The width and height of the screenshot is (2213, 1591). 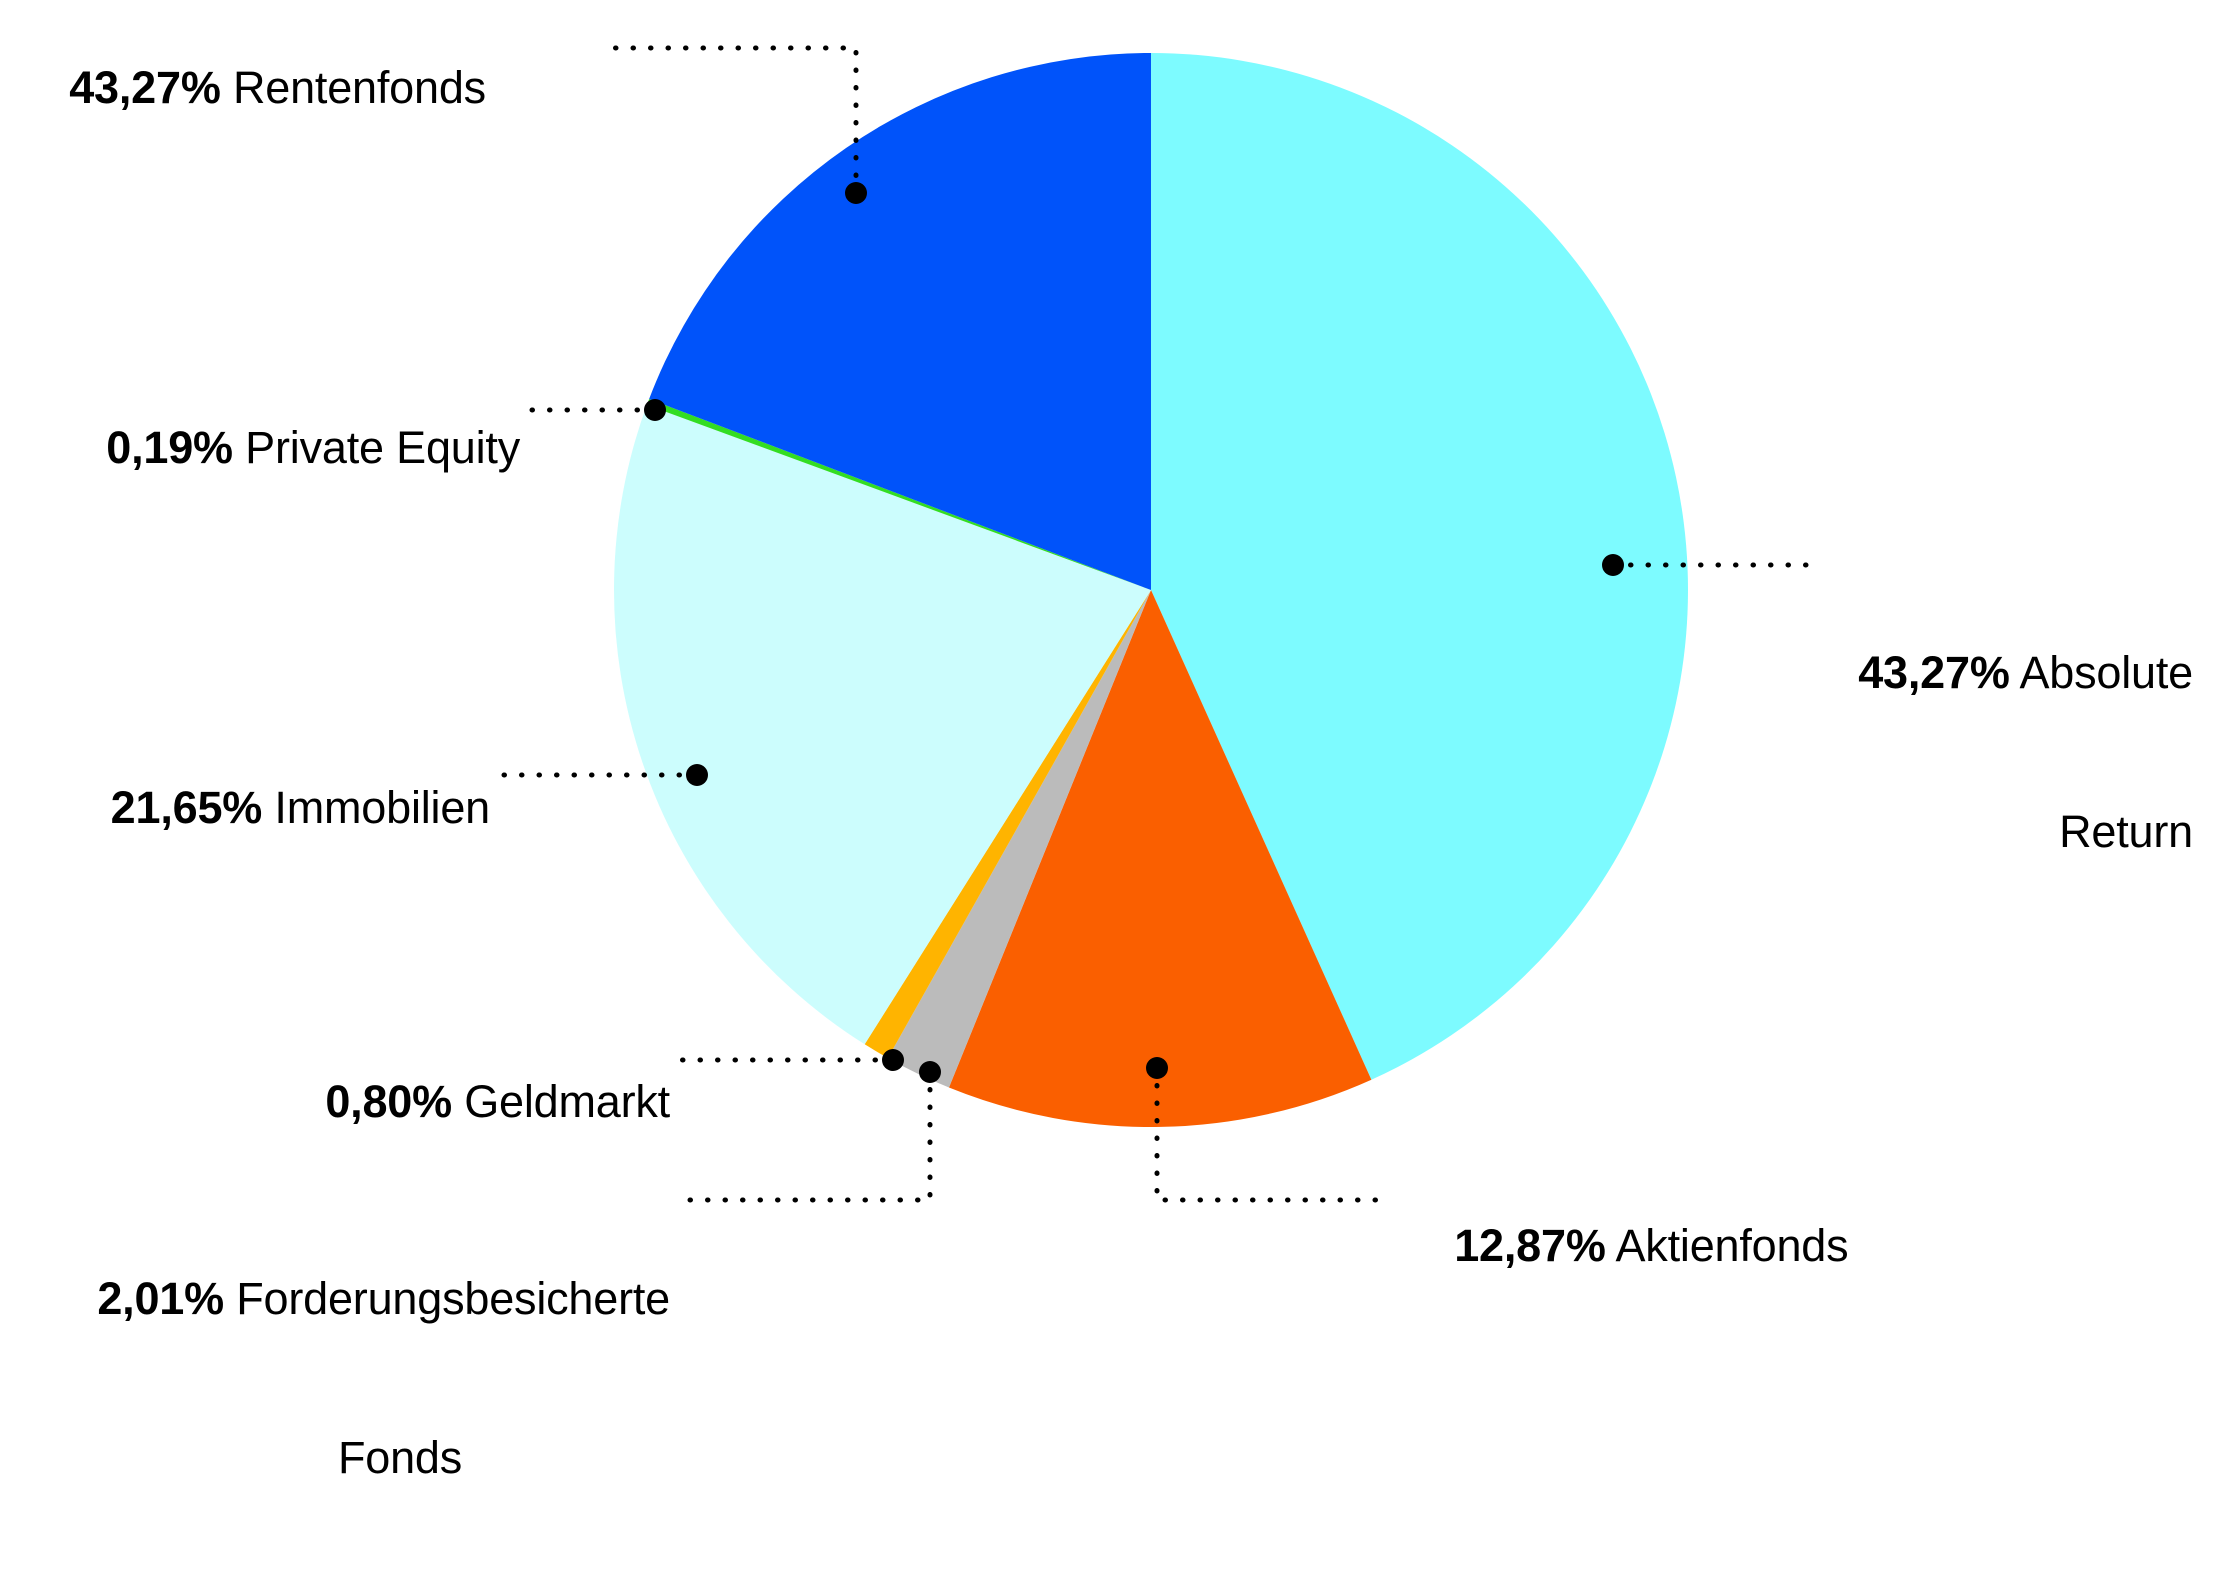 What do you see at coordinates (1157, 1068) in the screenshot?
I see `leader-dot-aktienfonds` at bounding box center [1157, 1068].